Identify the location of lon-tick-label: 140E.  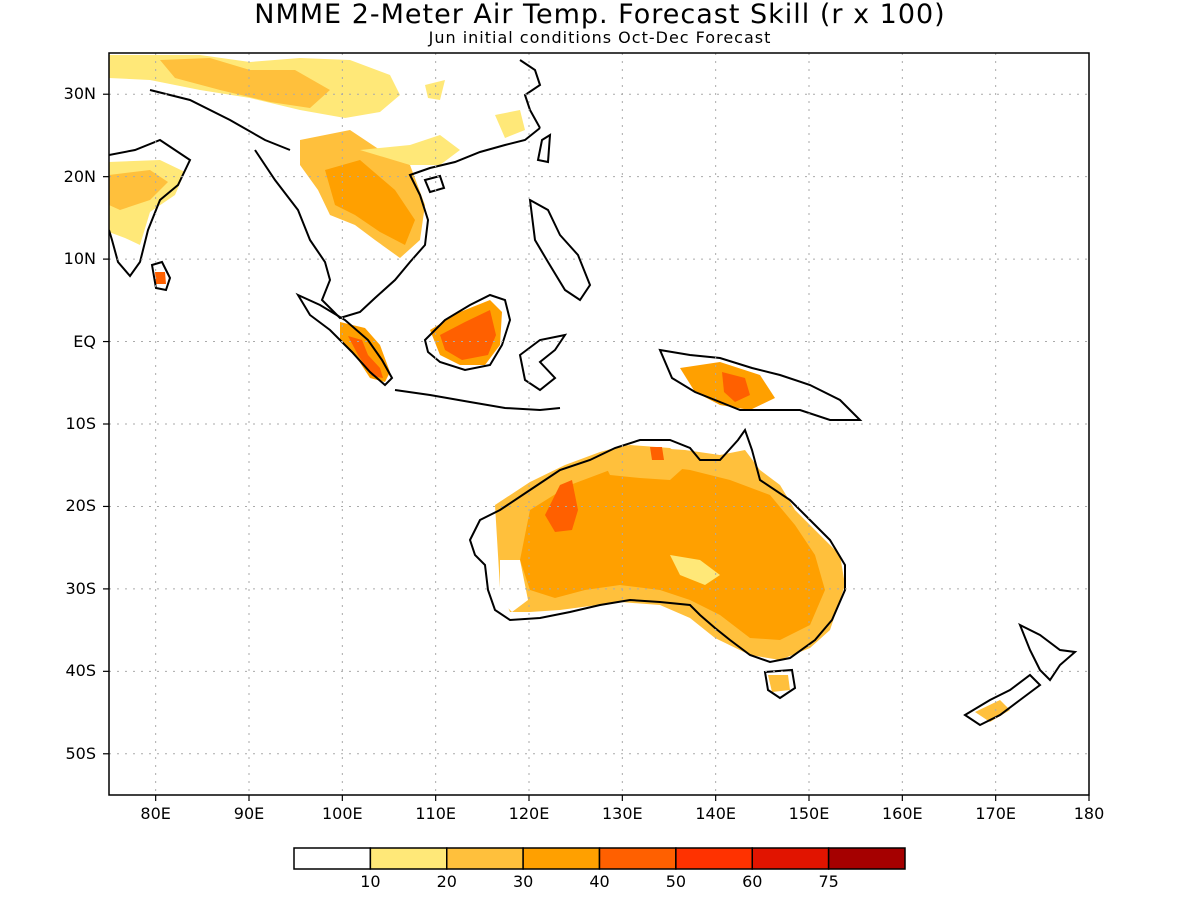
(715, 813).